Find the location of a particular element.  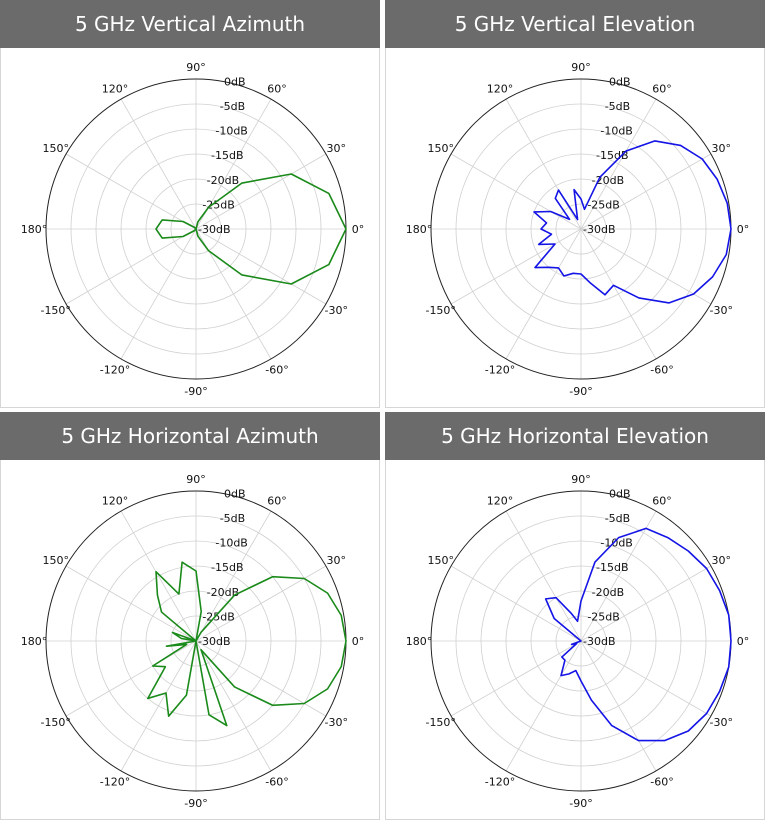

chart-title: 5 GHz Vertical Elevation is located at coordinates (575, 24).